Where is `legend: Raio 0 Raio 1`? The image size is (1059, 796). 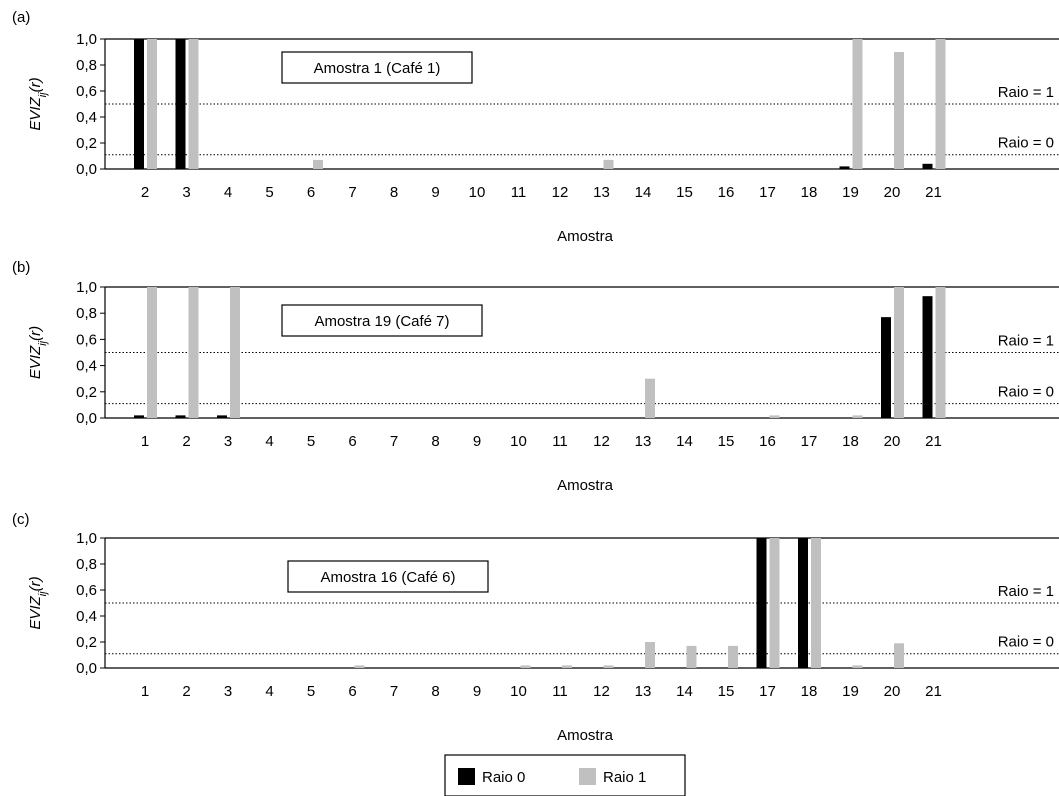
legend: Raio 0 Raio 1 is located at coordinates (565, 775).